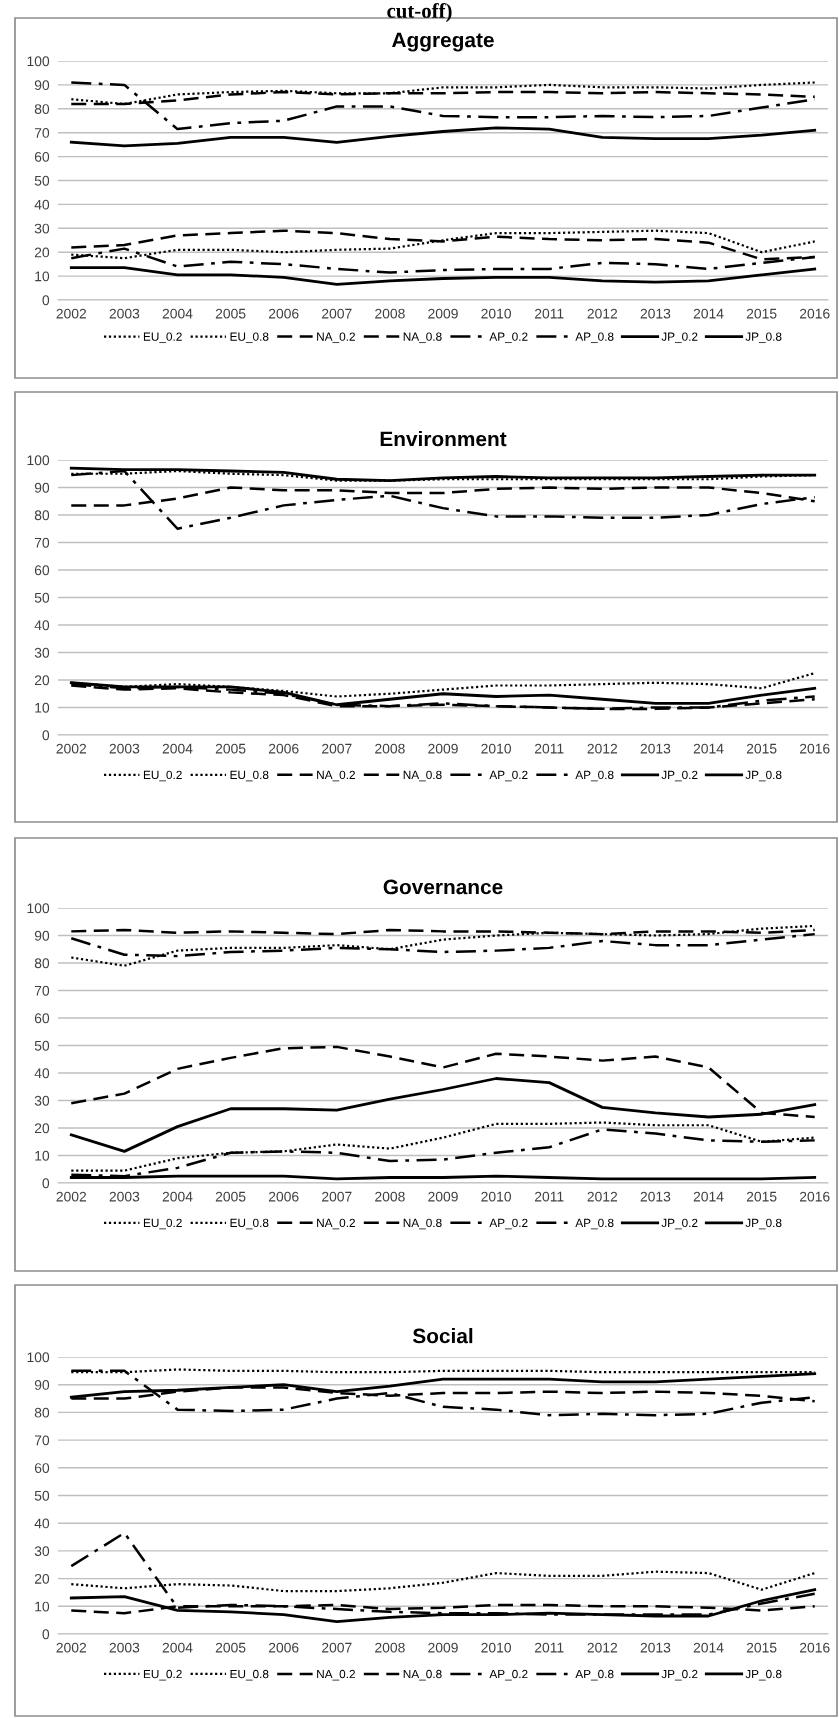 The image size is (839, 1718). I want to click on chart-title: Social, so click(442, 1336).